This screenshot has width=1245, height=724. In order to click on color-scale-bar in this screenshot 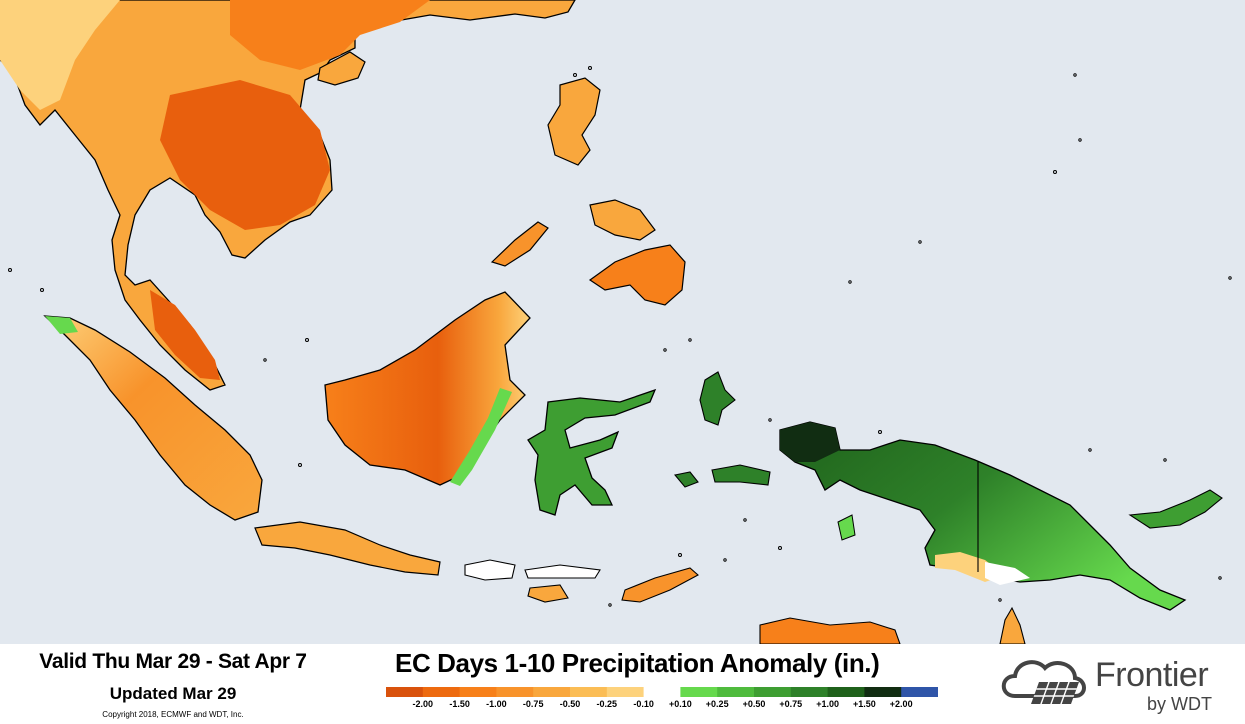, I will do `click(662, 692)`.